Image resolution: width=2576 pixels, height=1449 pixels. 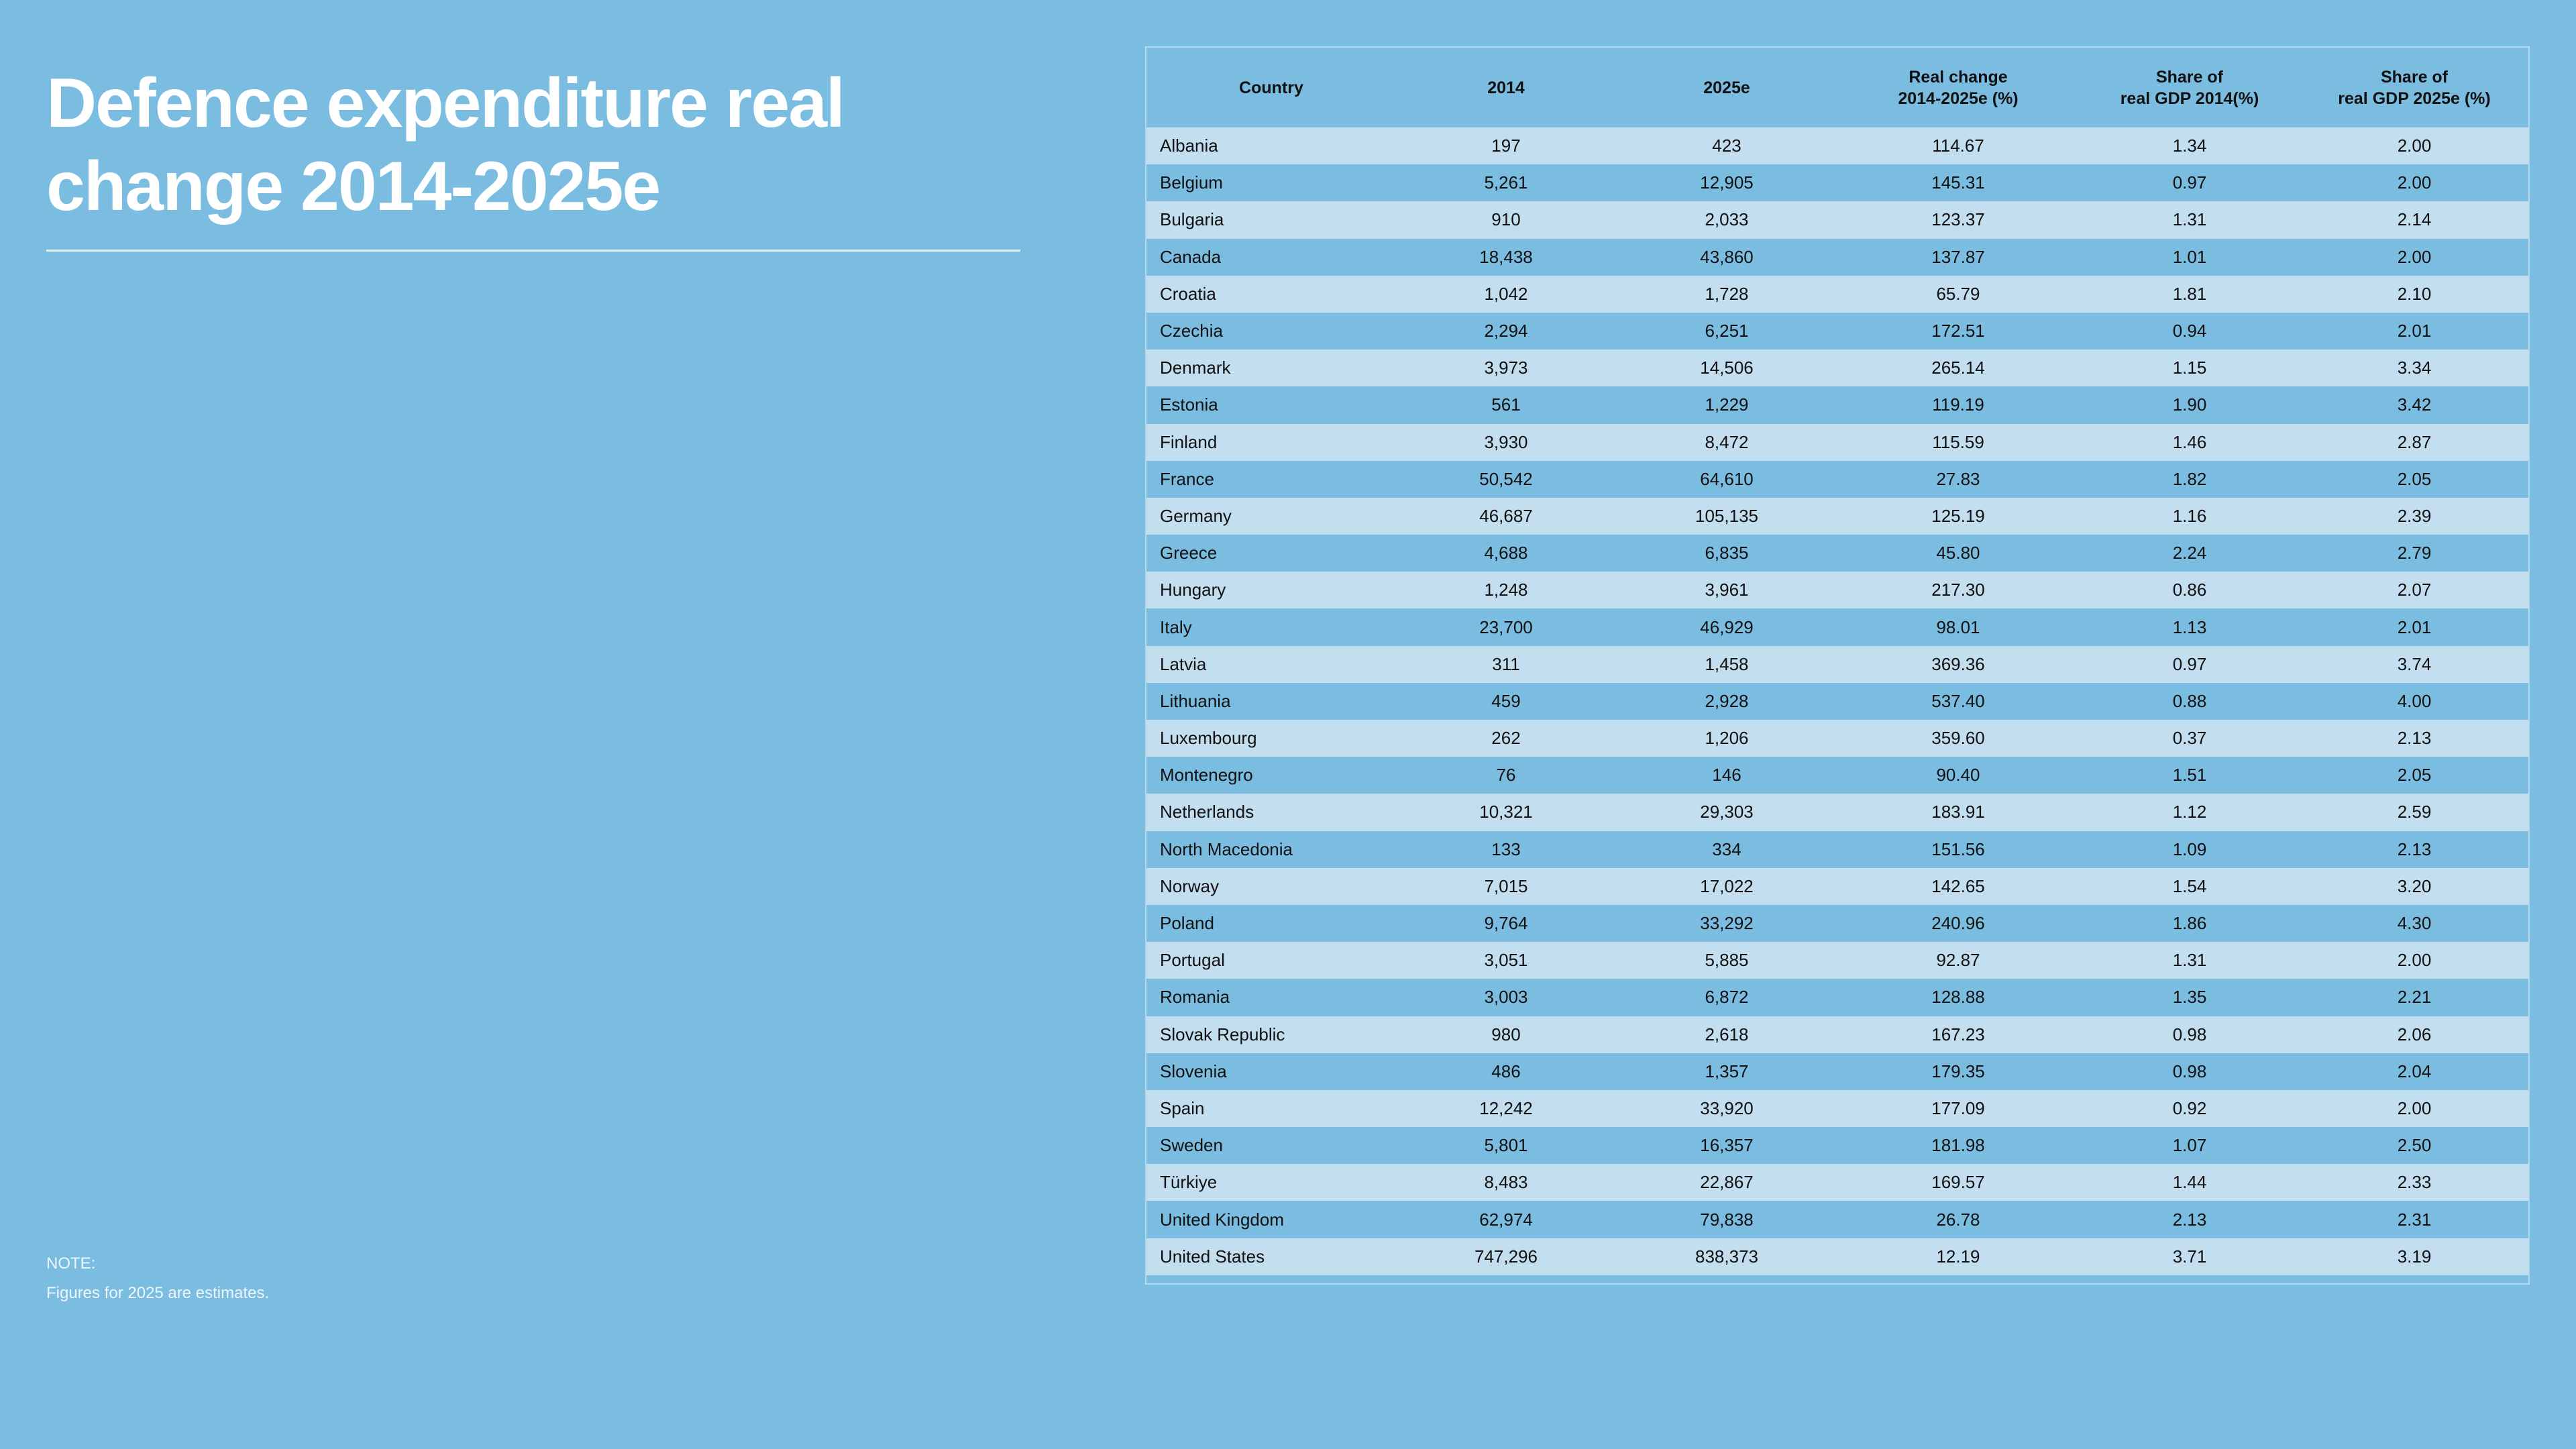 What do you see at coordinates (1271, 812) in the screenshot?
I see `country-cell: Netherlands` at bounding box center [1271, 812].